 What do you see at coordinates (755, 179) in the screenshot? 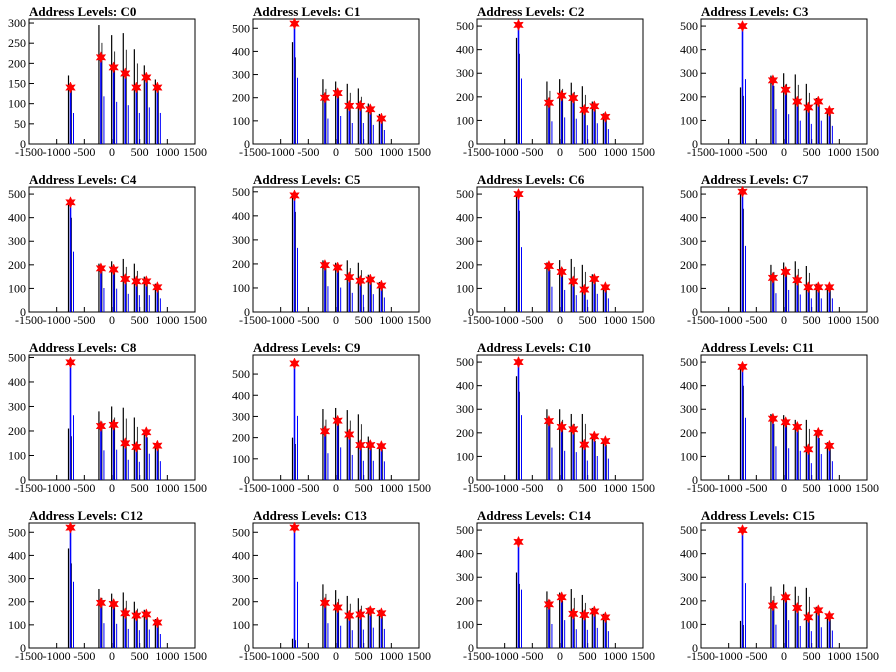
I see `chart-title: Address Levels: C7` at bounding box center [755, 179].